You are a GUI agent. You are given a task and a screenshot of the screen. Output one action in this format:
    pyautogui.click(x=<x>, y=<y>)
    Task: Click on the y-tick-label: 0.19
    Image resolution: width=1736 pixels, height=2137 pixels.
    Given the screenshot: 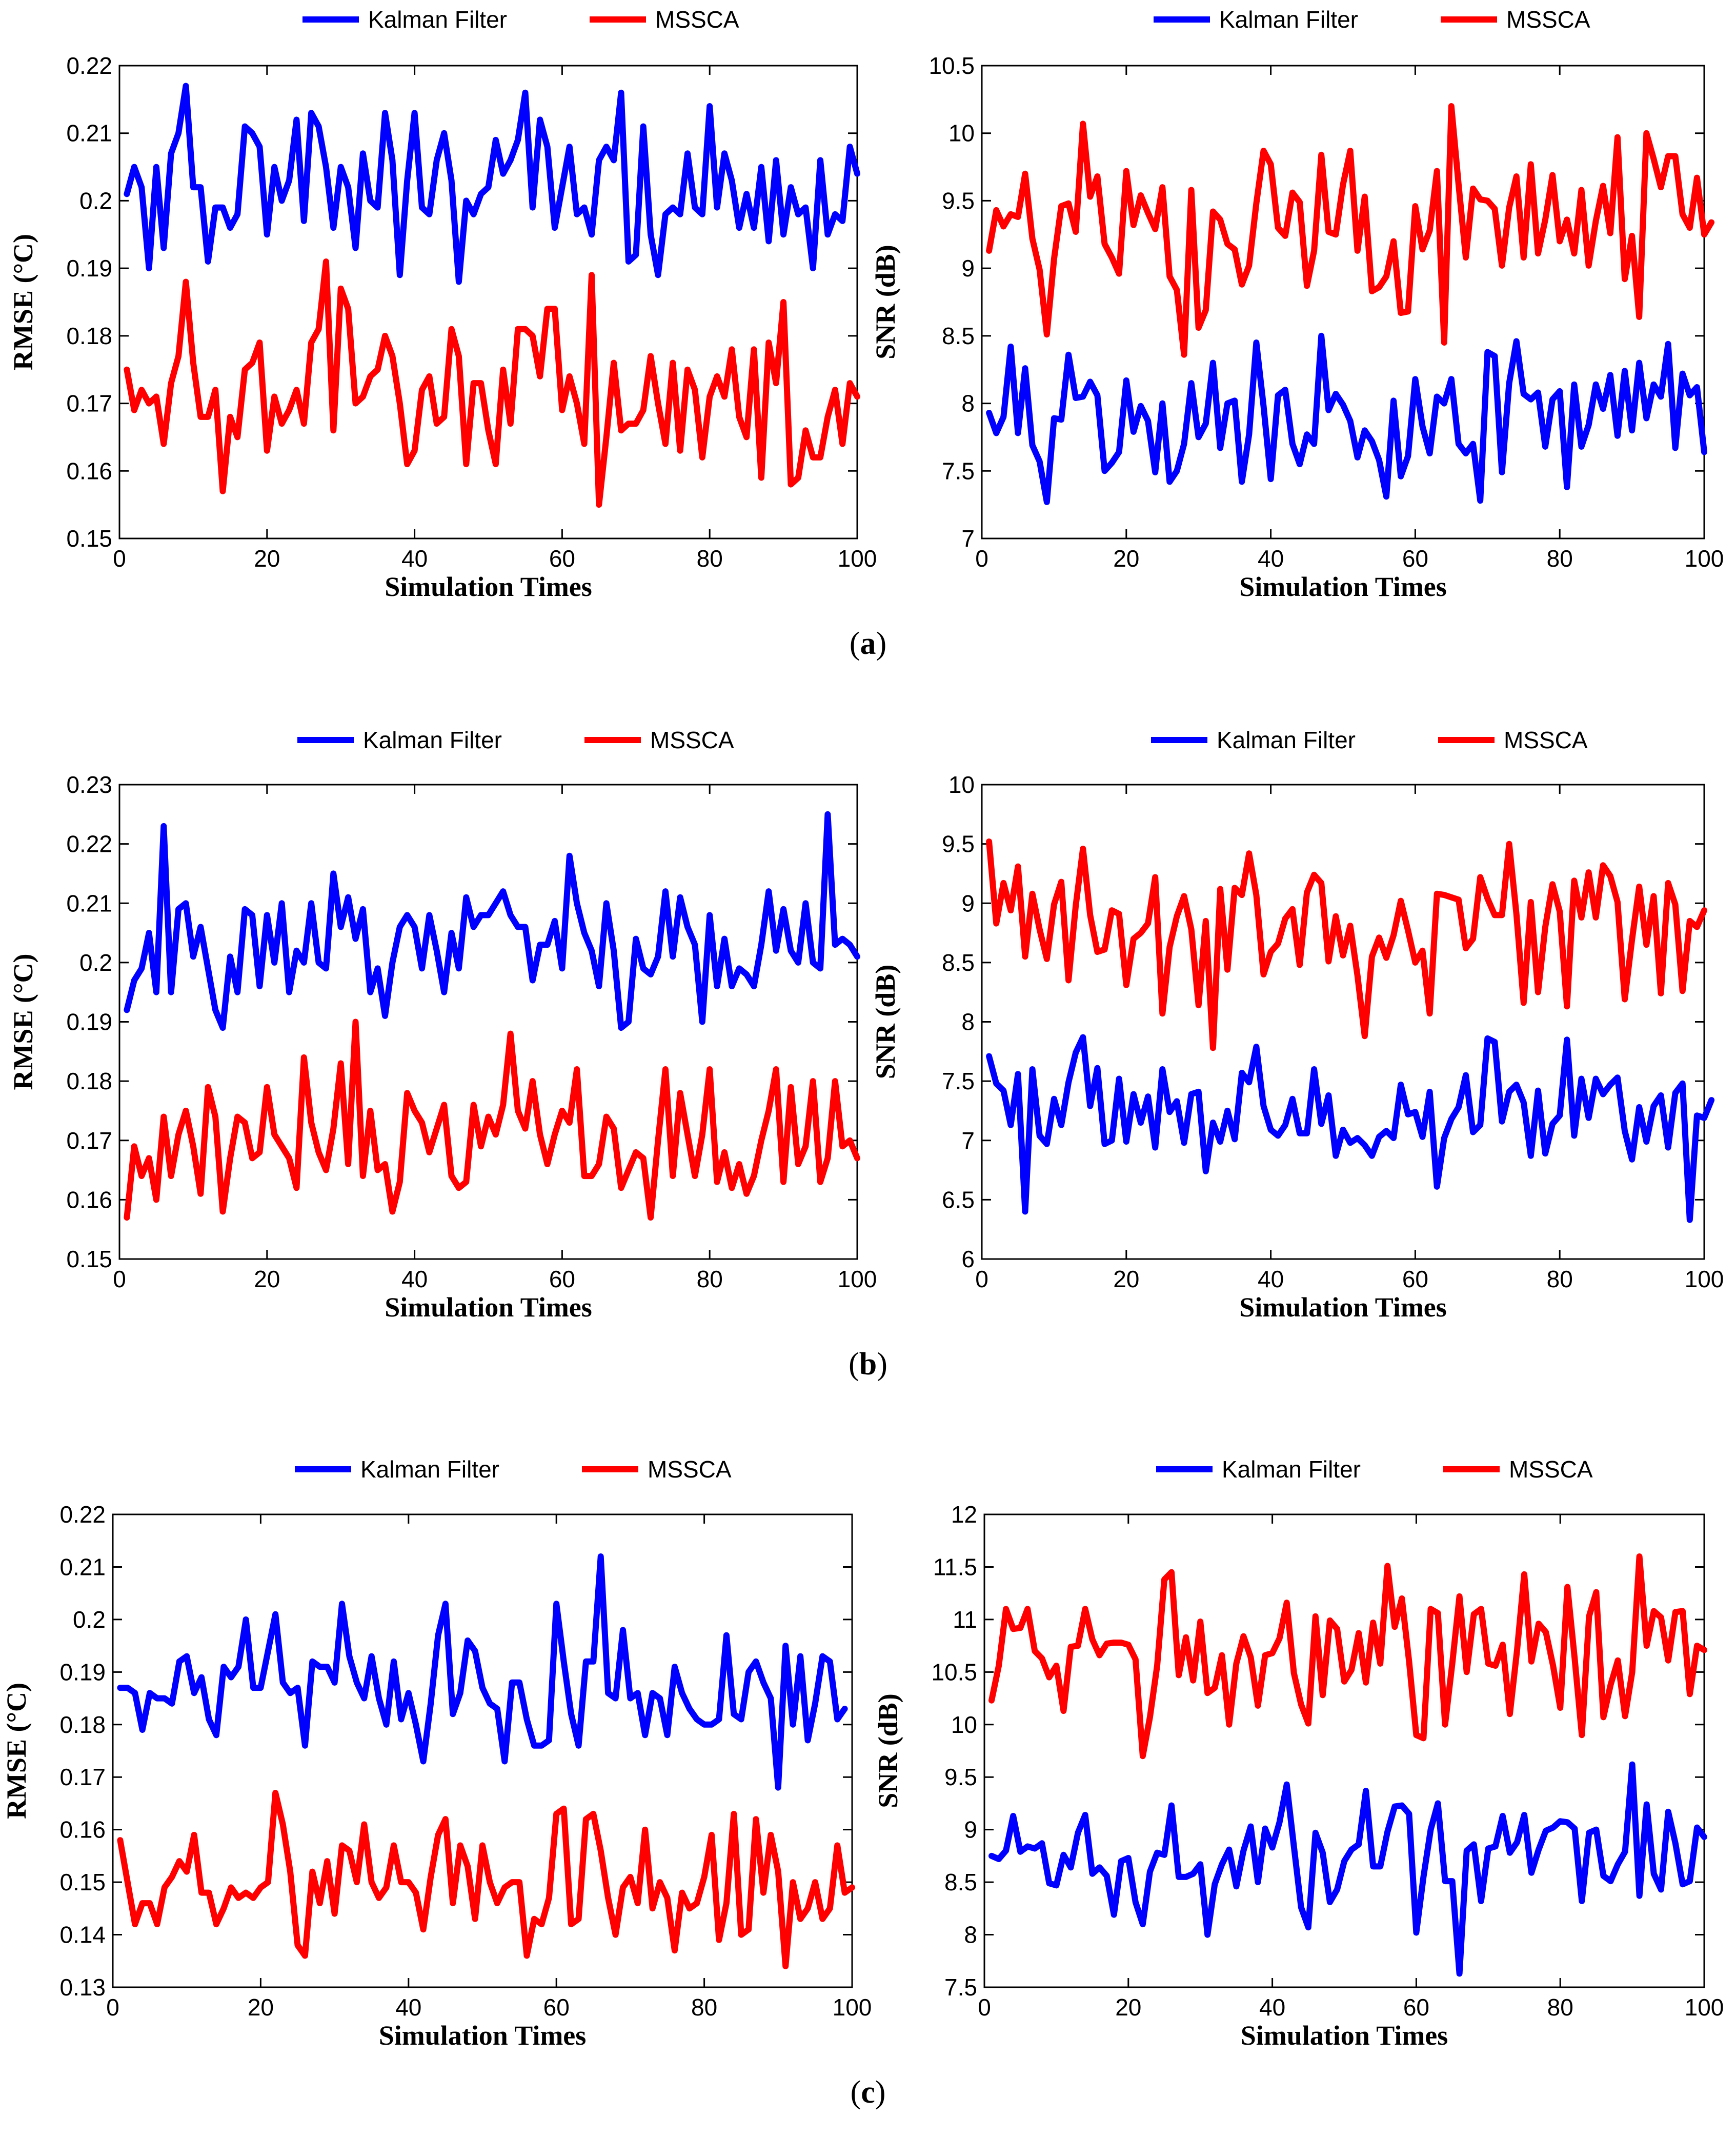 What is the action you would take?
    pyautogui.click(x=89, y=1022)
    